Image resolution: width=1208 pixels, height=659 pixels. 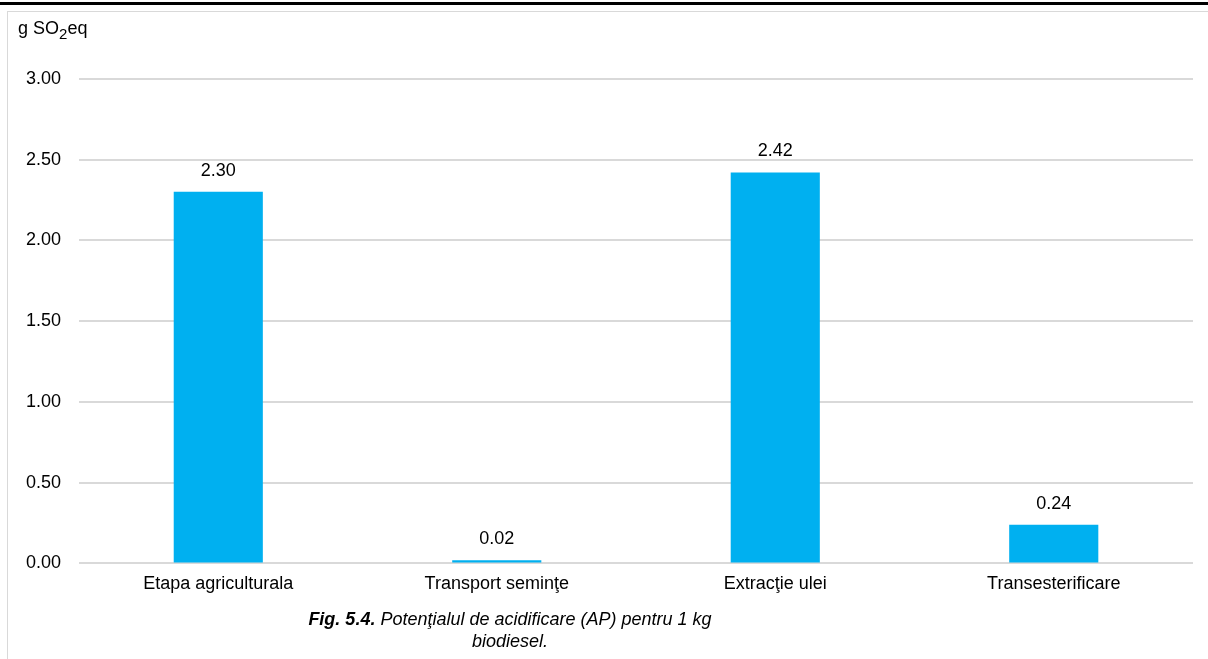 I want to click on data-label: 0.02, so click(x=497, y=538).